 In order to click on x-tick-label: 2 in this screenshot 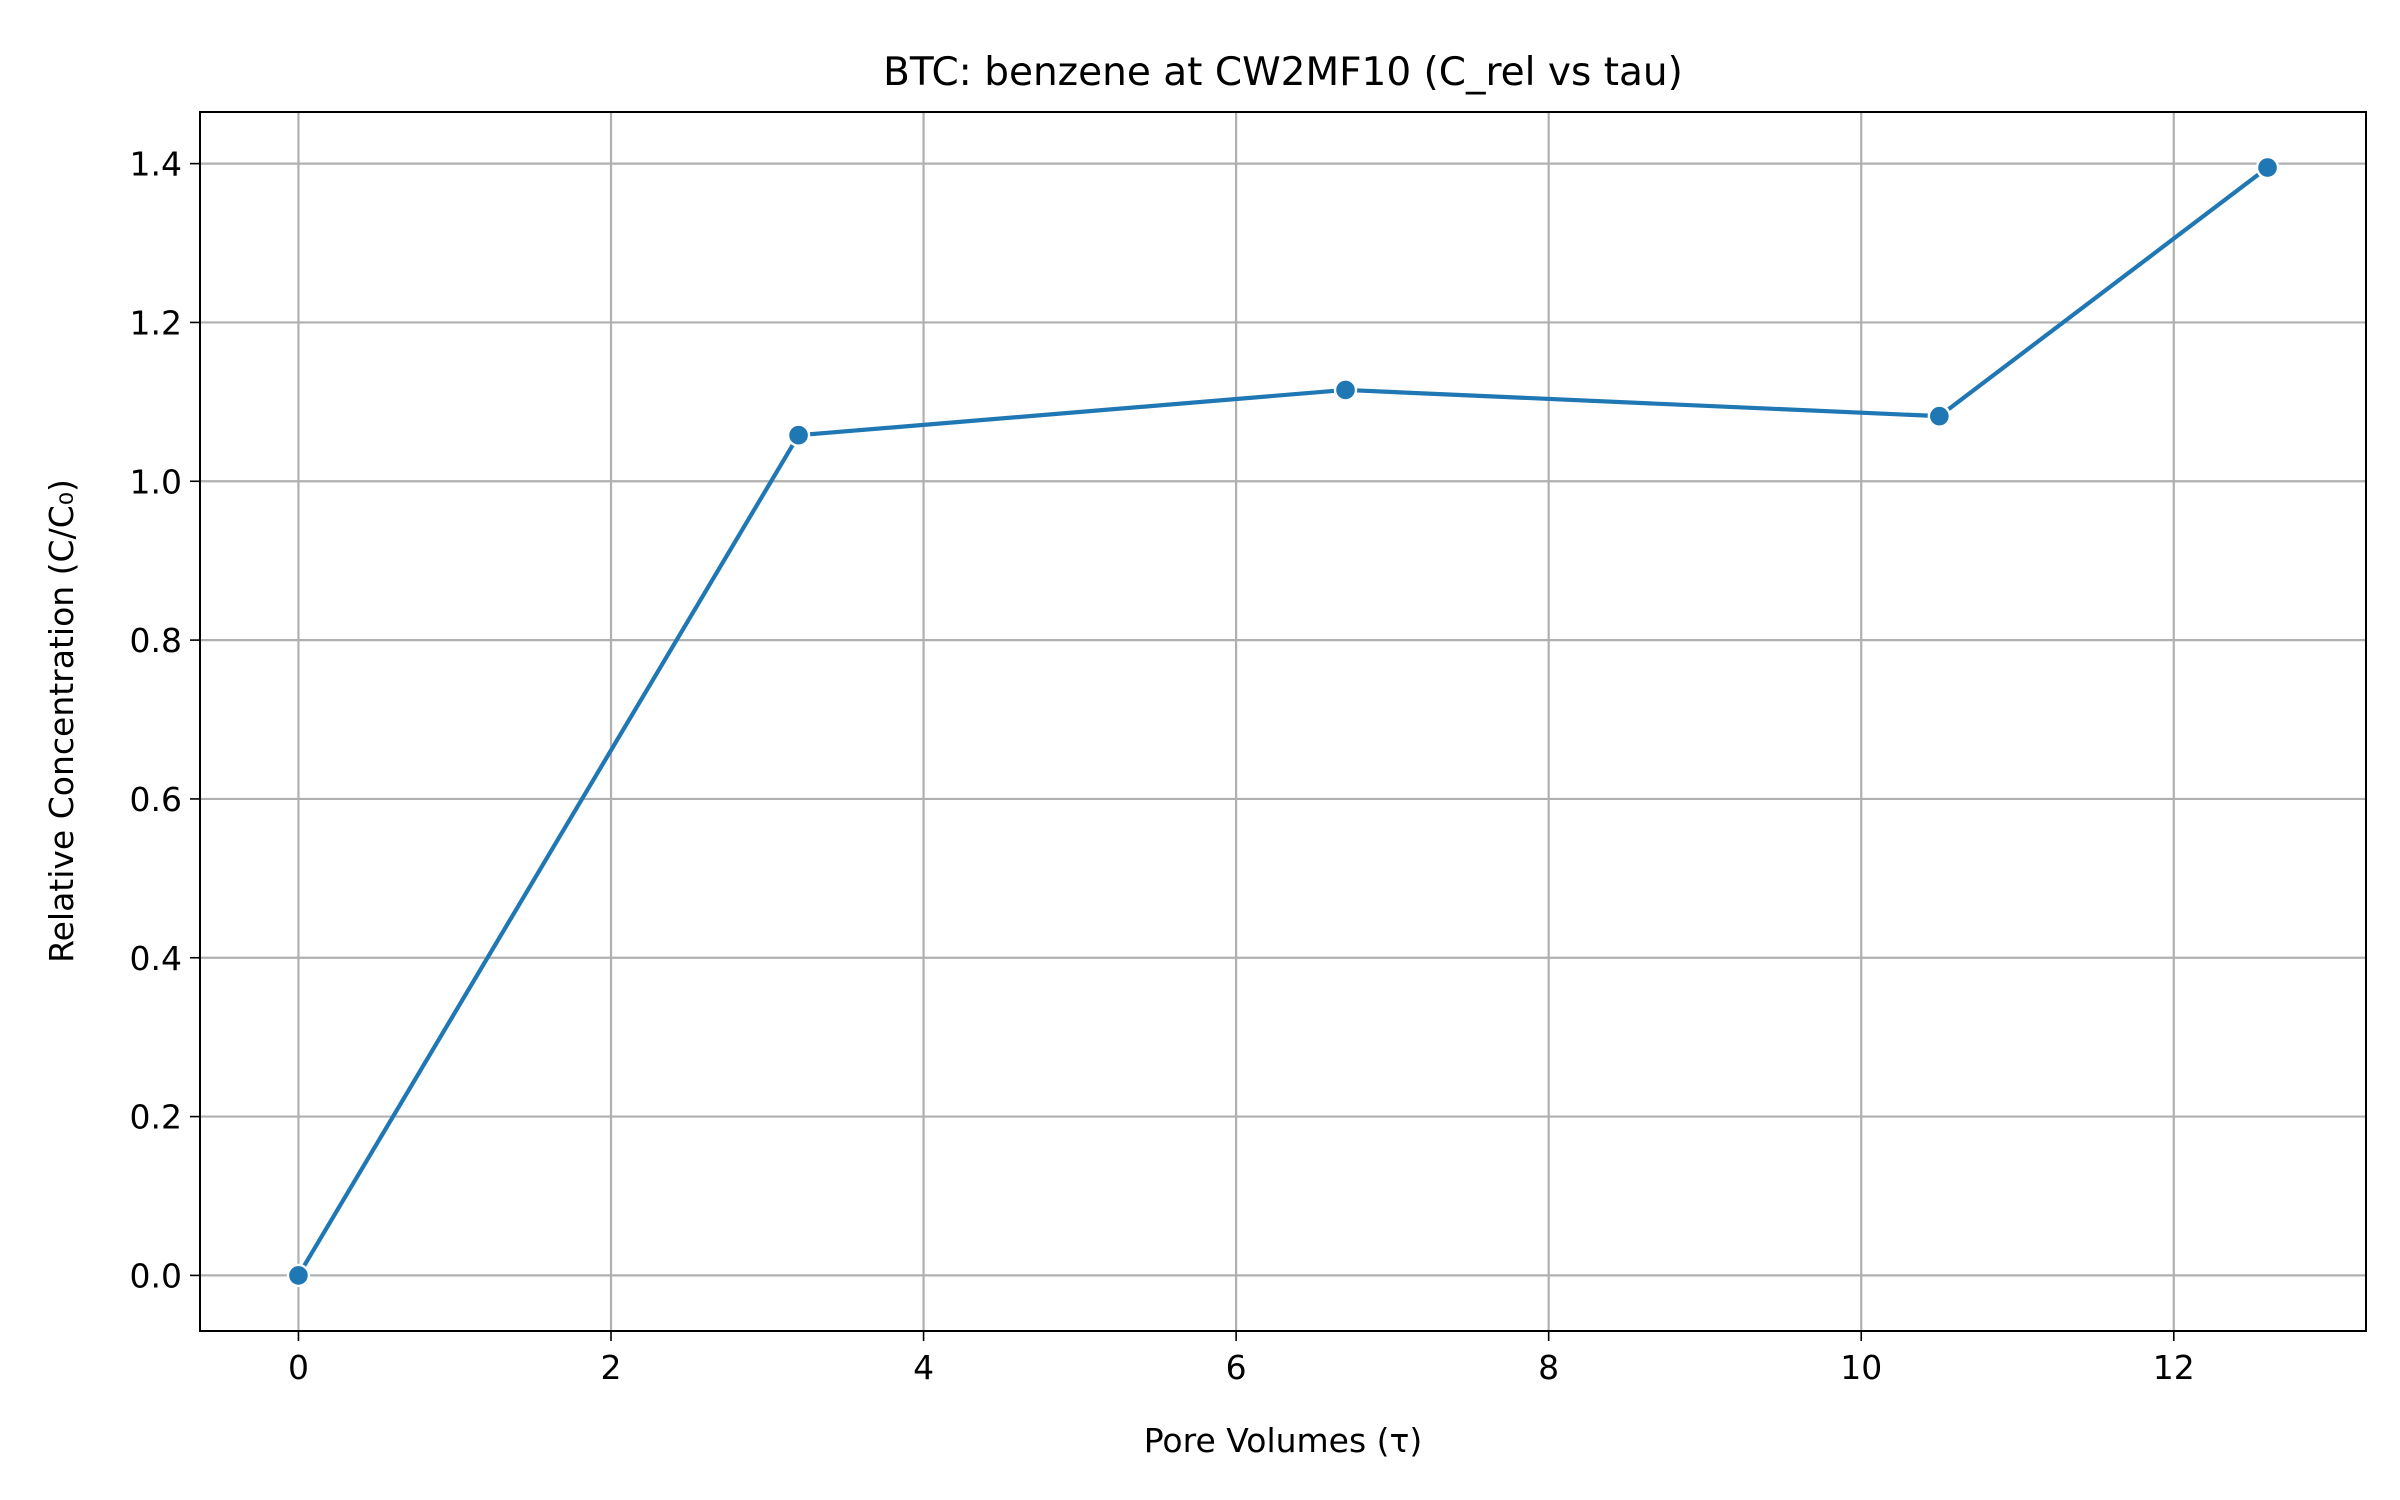, I will do `click(611, 1367)`.